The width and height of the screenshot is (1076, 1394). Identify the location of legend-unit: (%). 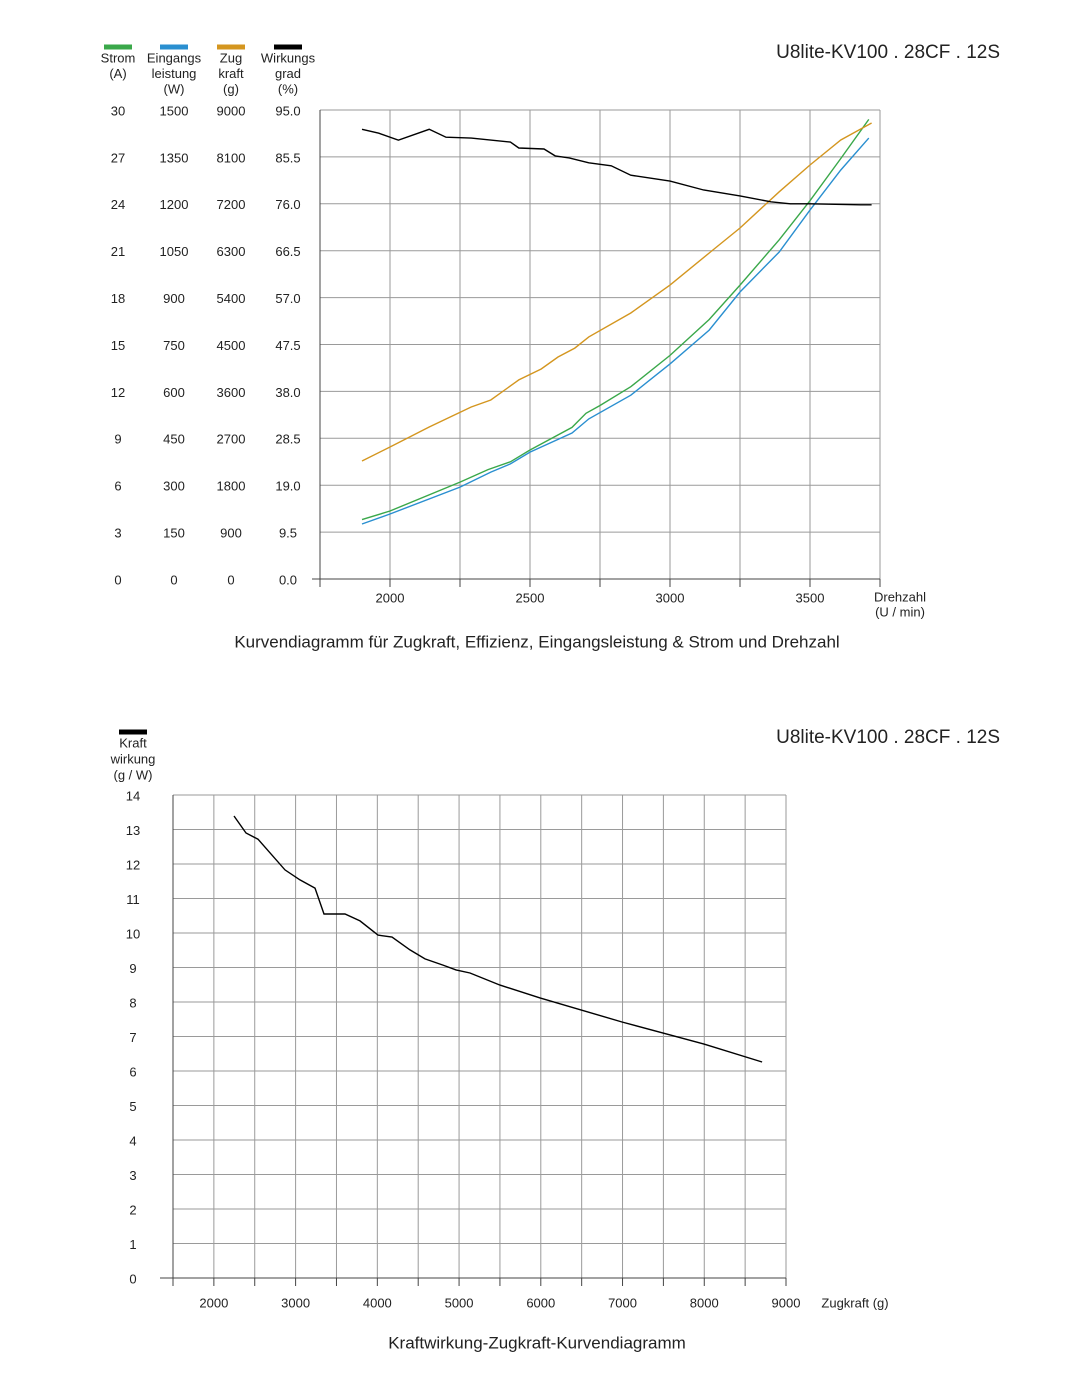
(288, 88).